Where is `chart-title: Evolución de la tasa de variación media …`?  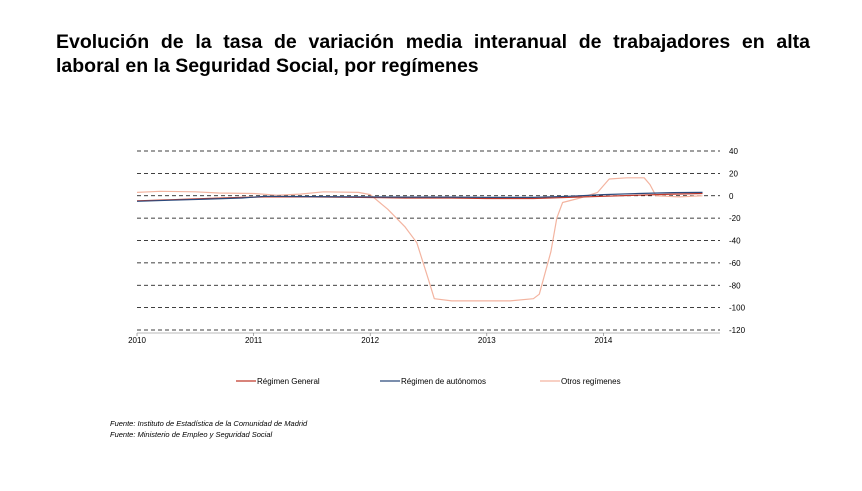 chart-title: Evolución de la tasa de variación media … is located at coordinates (433, 54).